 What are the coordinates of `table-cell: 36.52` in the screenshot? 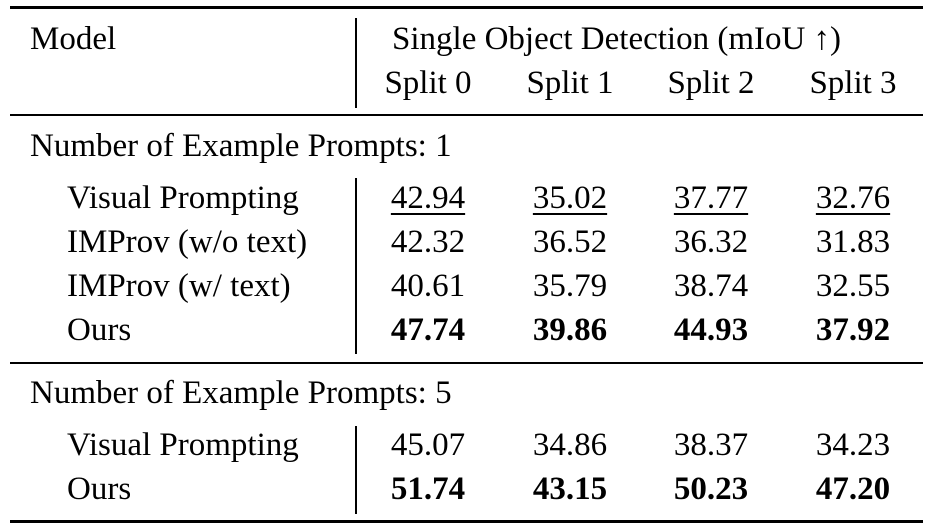 It's located at (570, 242).